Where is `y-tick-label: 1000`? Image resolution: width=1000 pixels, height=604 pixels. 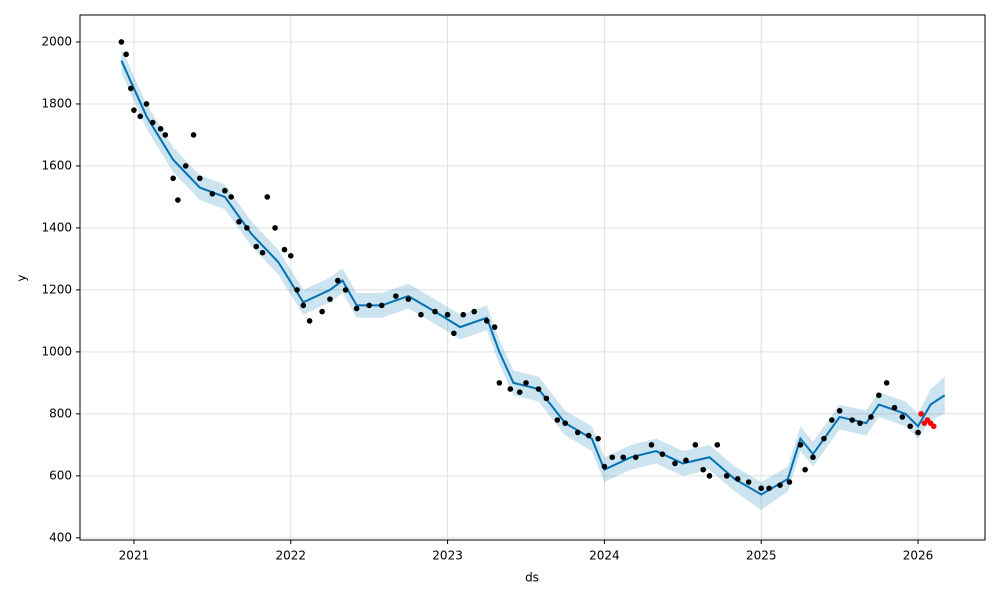
y-tick-label: 1000 is located at coordinates (56, 351).